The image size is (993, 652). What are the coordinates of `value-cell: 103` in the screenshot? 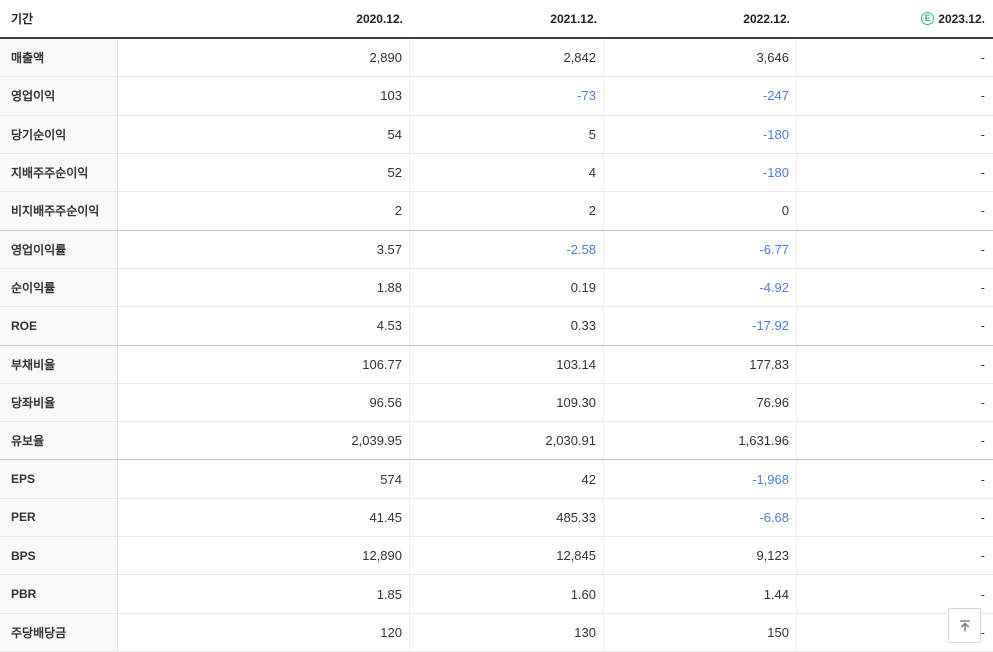 It's located at (264, 96).